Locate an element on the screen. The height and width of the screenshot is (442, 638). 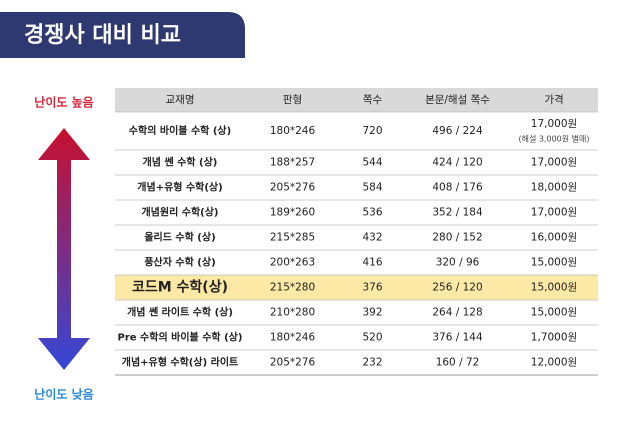
cell: 189*260 is located at coordinates (292, 213).